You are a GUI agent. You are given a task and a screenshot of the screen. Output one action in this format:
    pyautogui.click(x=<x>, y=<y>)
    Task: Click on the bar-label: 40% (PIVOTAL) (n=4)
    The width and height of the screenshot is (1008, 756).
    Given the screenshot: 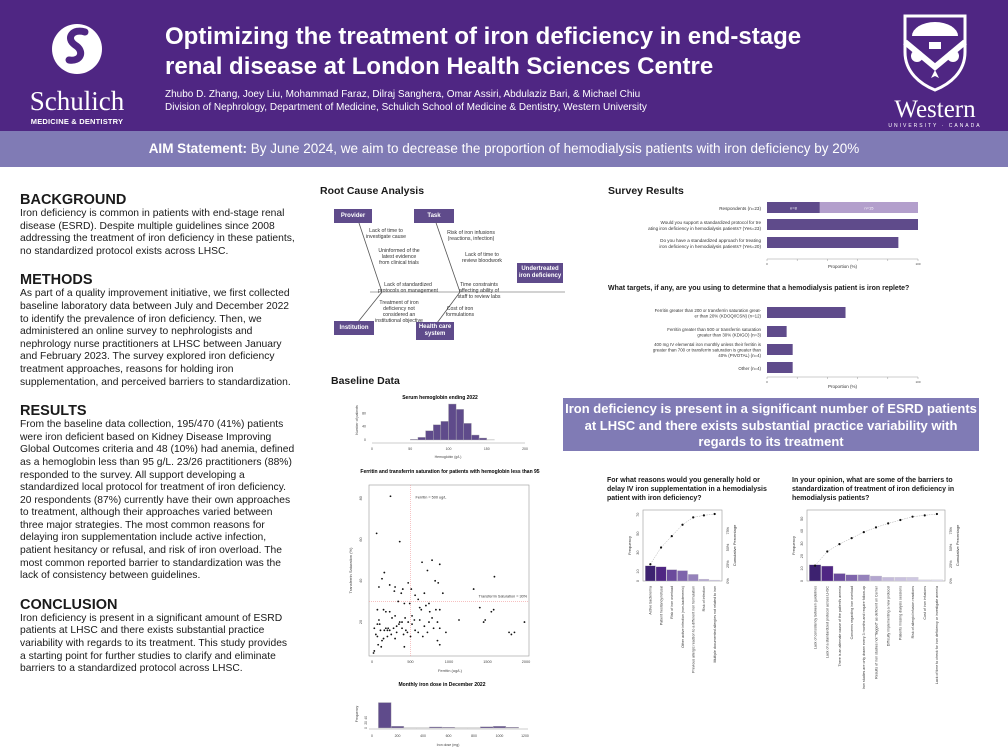 What is the action you would take?
    pyautogui.click(x=739, y=355)
    